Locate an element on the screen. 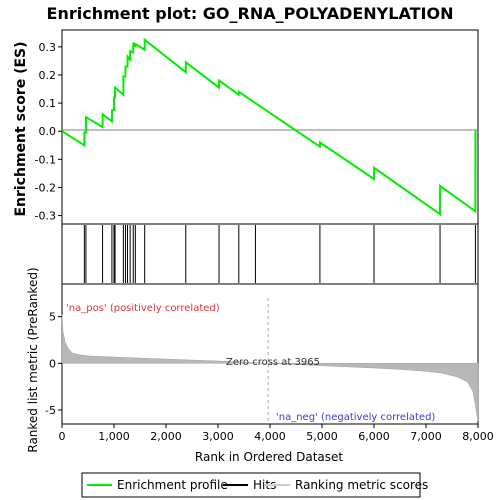 Image resolution: width=500 pixels, height=500 pixels. hit-markers is located at coordinates (279, 254).